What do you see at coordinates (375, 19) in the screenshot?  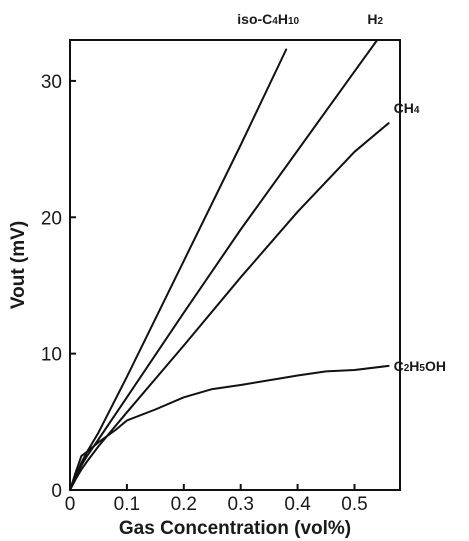 I see `series-label-1: H2` at bounding box center [375, 19].